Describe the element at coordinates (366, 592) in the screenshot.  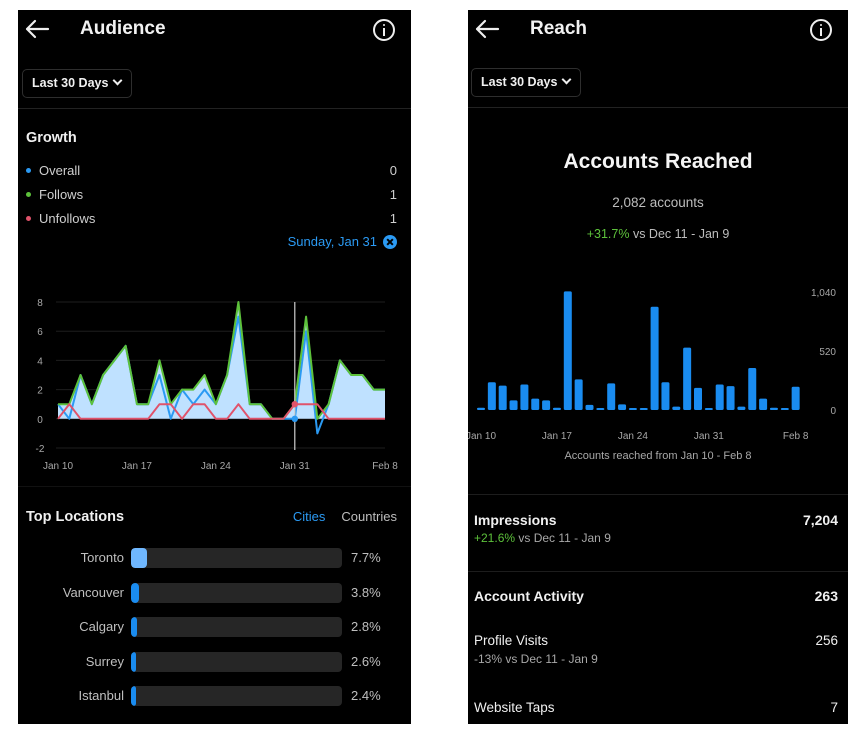
I see `city-percent: 3.8%` at that location.